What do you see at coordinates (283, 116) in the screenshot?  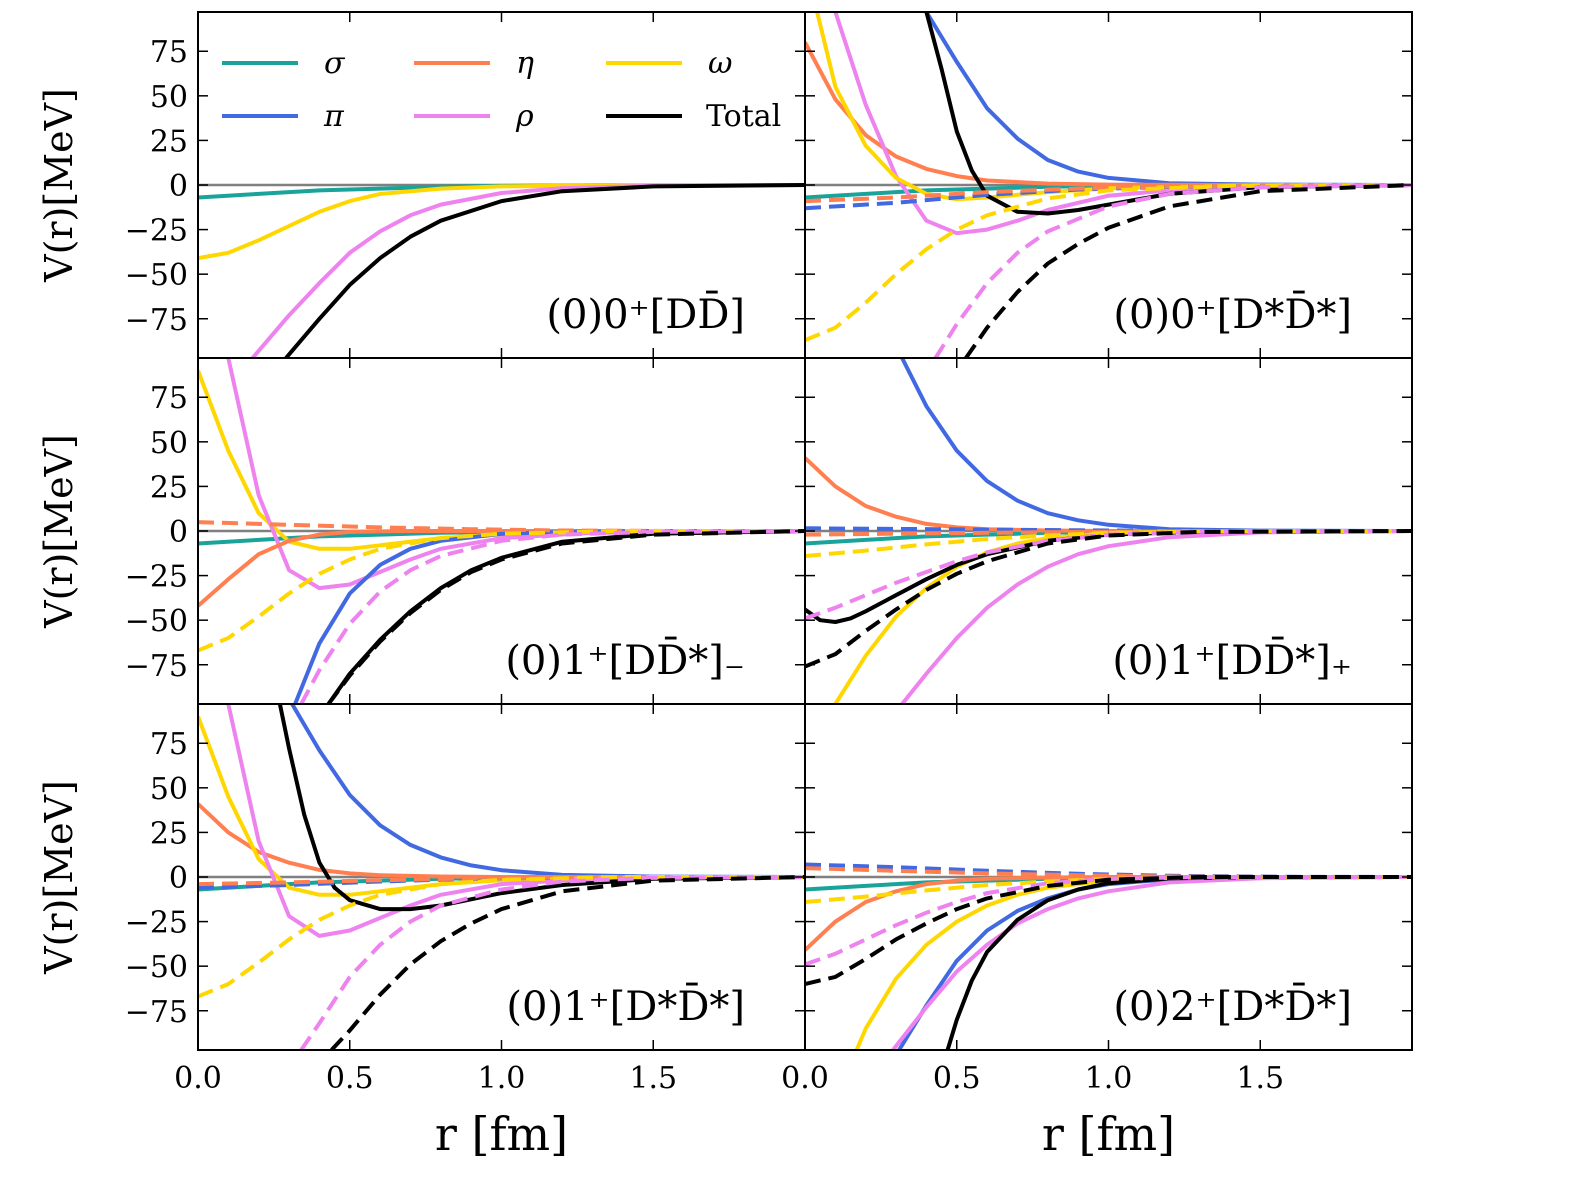 I see `legend-item-pi: π` at bounding box center [283, 116].